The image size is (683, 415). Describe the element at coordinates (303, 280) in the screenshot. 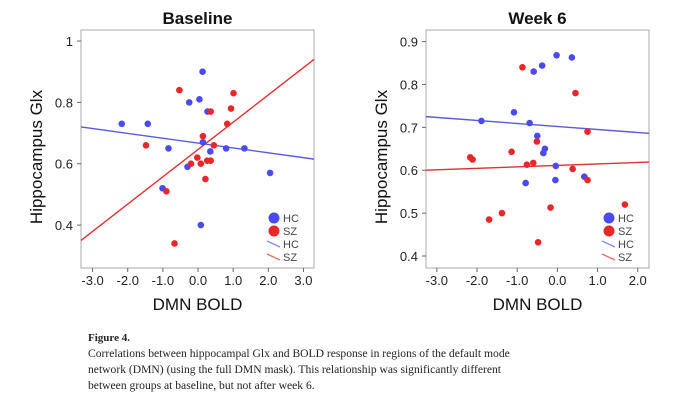

I see `x-tick-label: 3.0` at that location.